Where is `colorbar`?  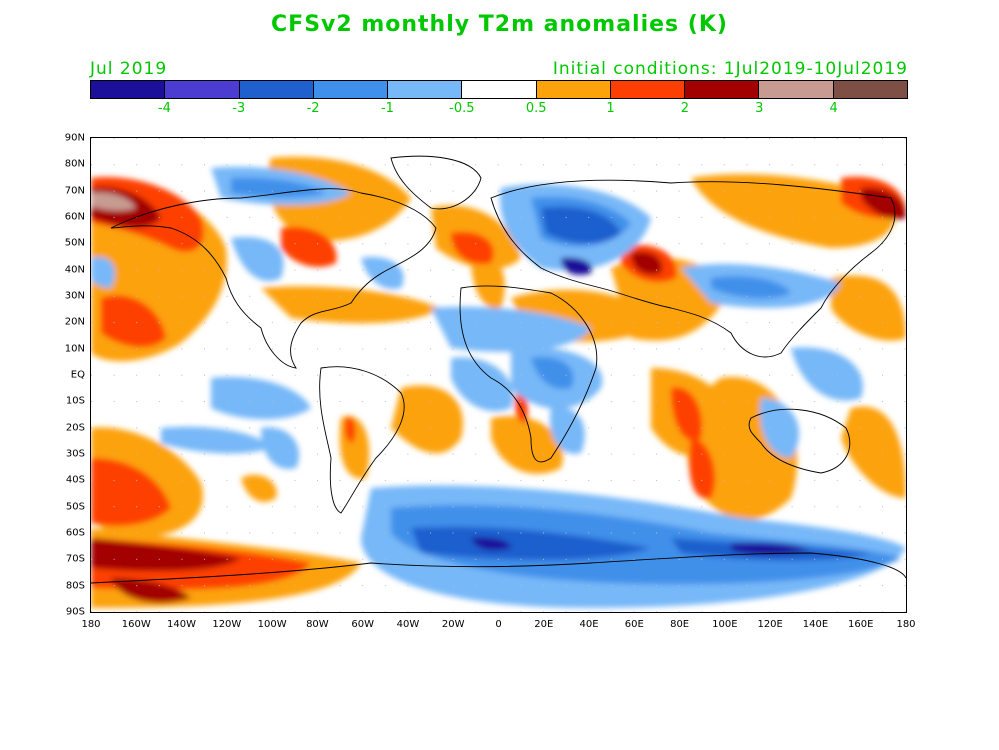
colorbar is located at coordinates (499, 89).